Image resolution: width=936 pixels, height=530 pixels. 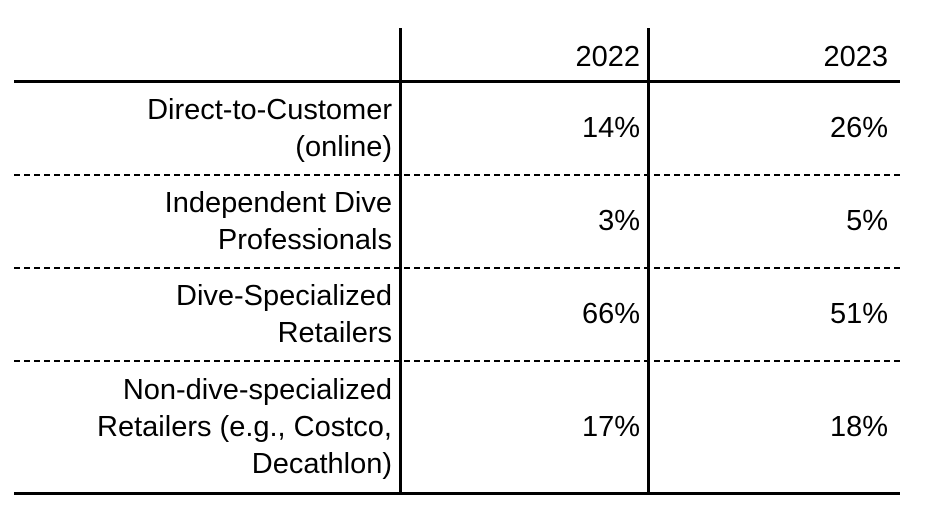 What do you see at coordinates (607, 57) in the screenshot?
I see `header-cell-2022: 2022` at bounding box center [607, 57].